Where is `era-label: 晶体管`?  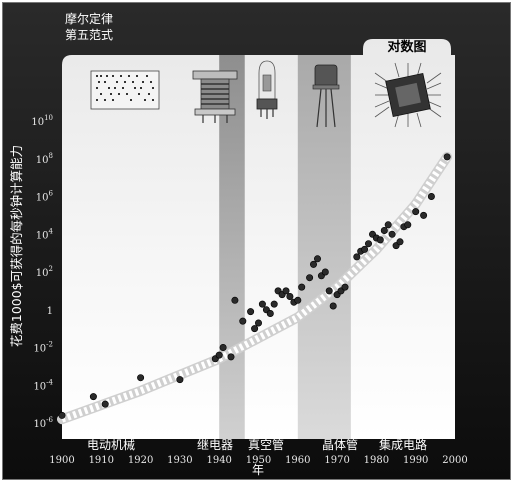
era-label: 晶体管 is located at coordinates (340, 444).